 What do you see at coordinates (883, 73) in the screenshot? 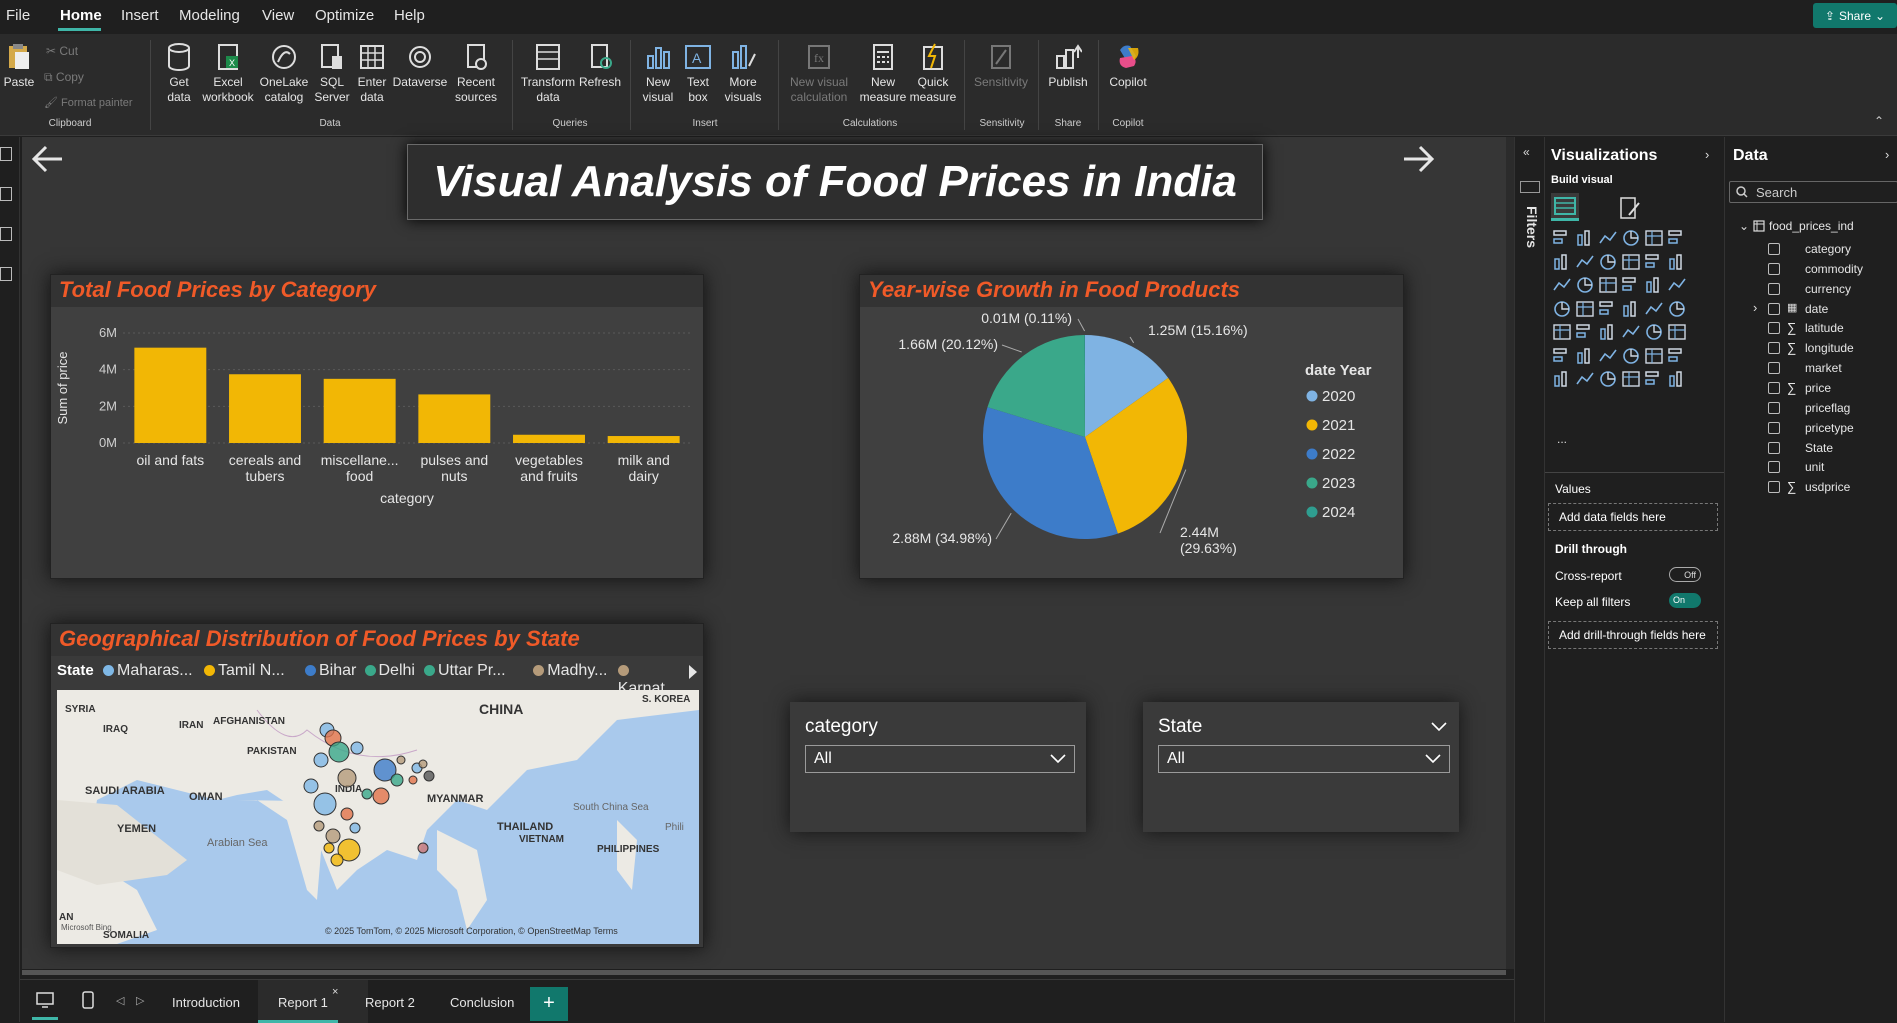
I see `new-measure-button: New measure` at bounding box center [883, 73].